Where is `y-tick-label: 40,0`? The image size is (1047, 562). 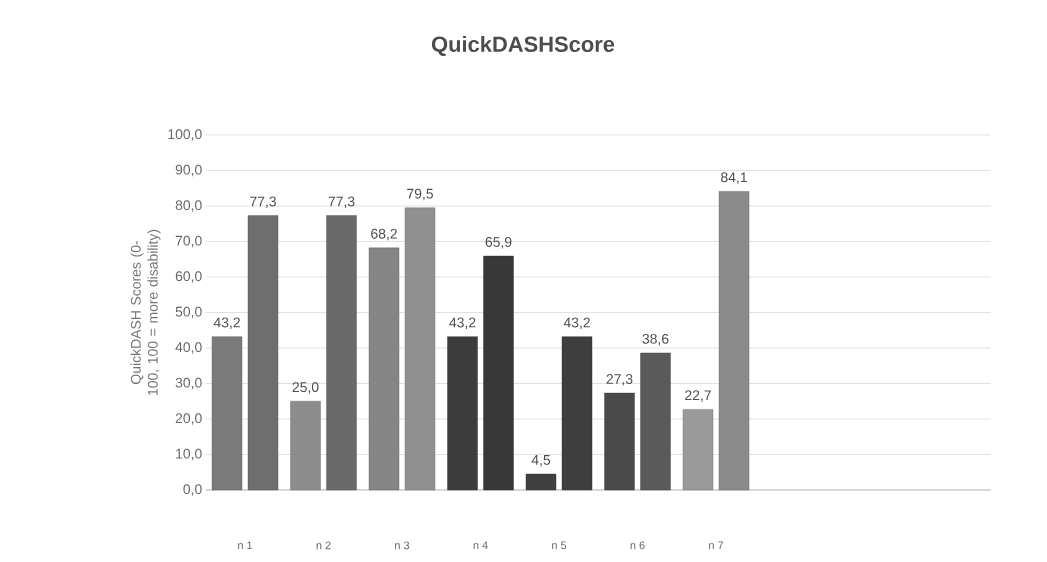
y-tick-label: 40,0 is located at coordinates (188, 348).